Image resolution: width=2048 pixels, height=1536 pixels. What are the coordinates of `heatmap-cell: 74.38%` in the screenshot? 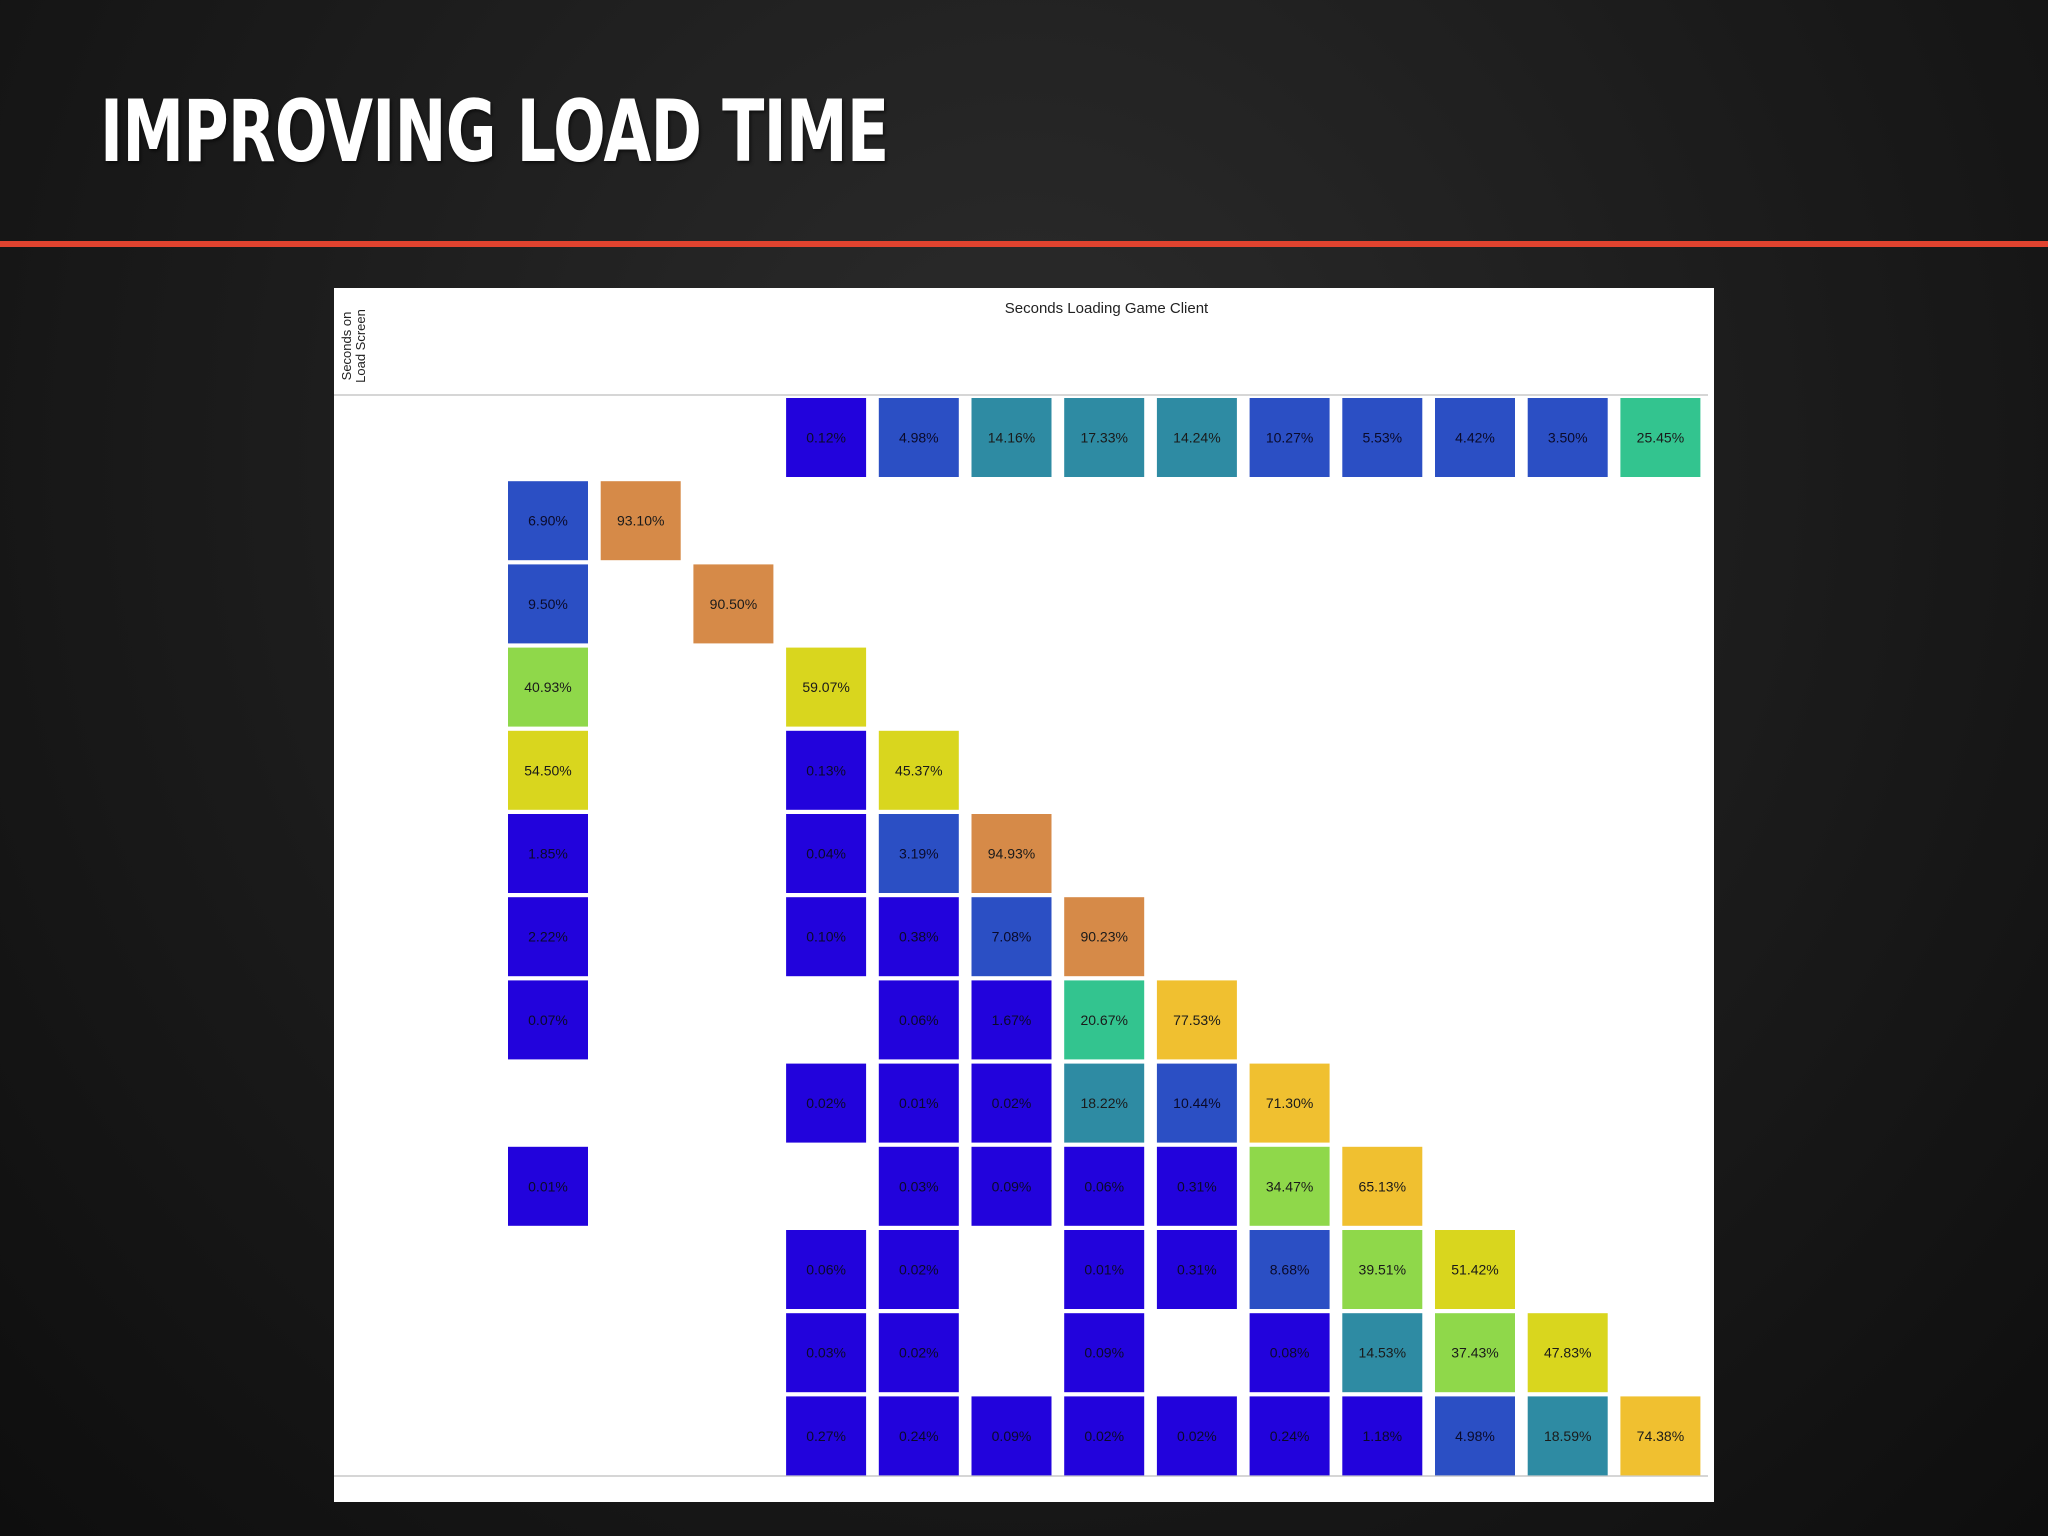 It's located at (1660, 1436).